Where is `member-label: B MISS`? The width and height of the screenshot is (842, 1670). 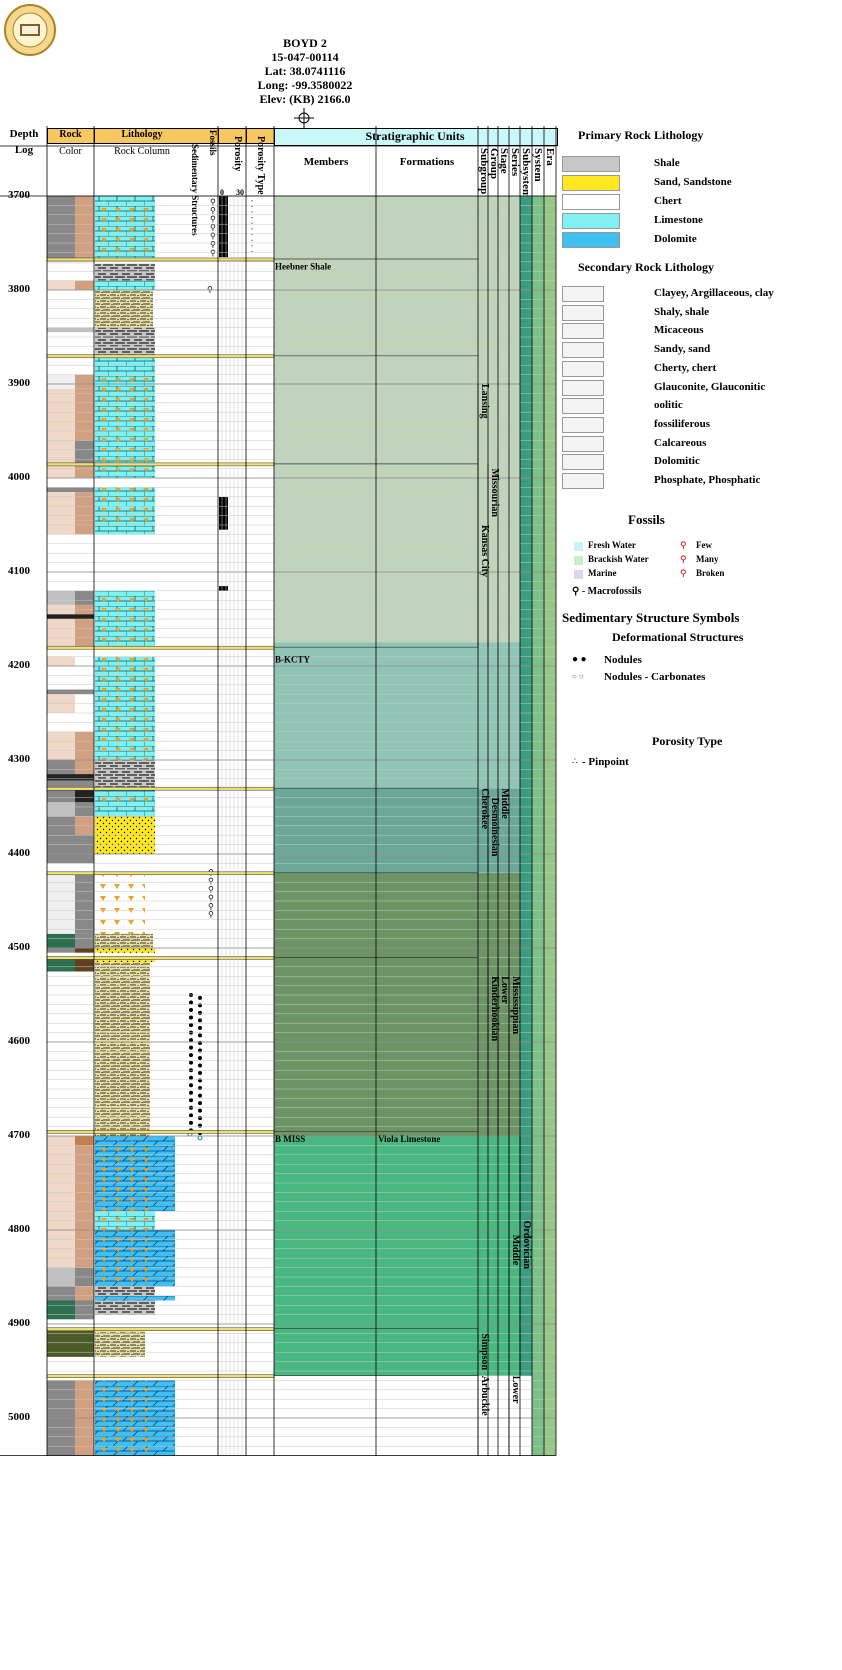 member-label: B MISS is located at coordinates (290, 1139).